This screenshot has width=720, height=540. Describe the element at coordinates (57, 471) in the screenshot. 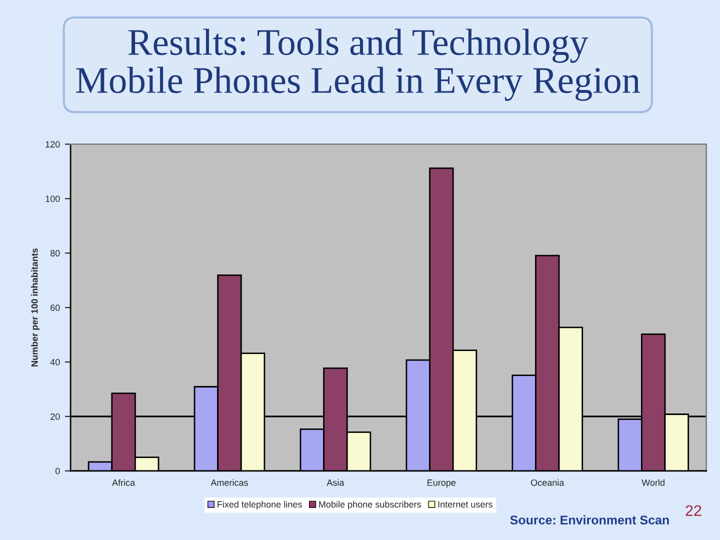

I see `y-tick-label: 0` at that location.